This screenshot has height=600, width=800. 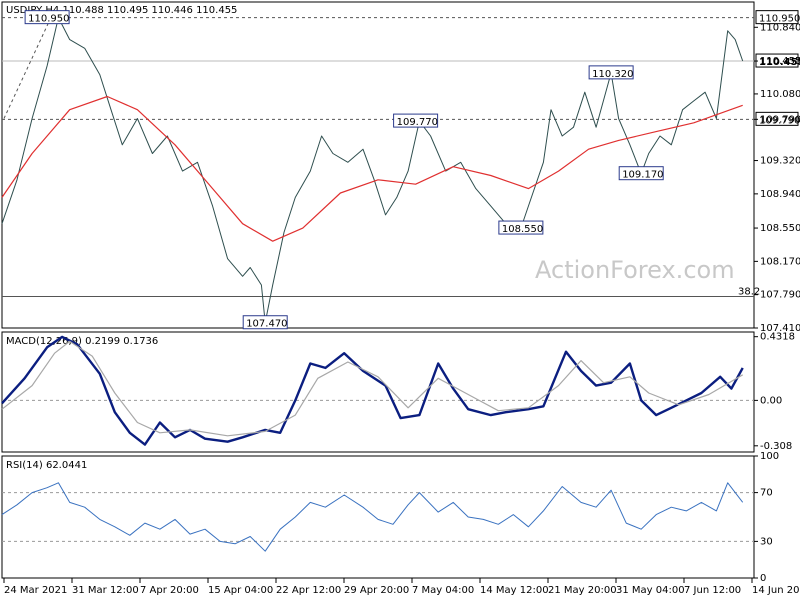 I want to click on x-tick-label: 21 May 20:00, so click(x=582, y=590).